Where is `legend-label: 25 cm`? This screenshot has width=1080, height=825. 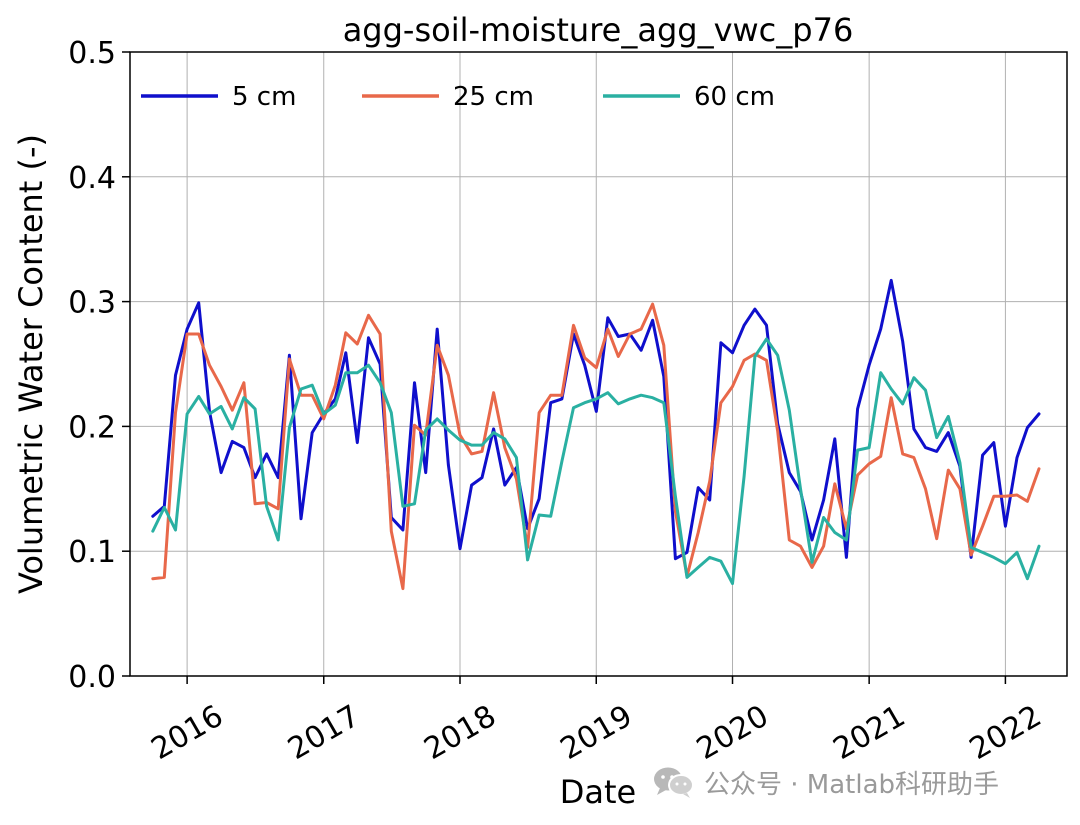 legend-label: 25 cm is located at coordinates (493, 97).